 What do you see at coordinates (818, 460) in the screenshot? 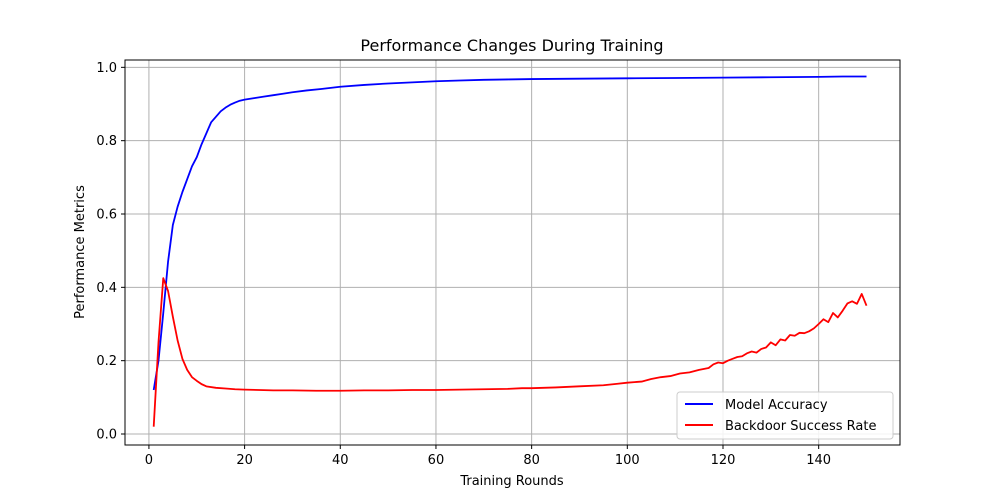
I see `x-tick-label: 140` at bounding box center [818, 460].